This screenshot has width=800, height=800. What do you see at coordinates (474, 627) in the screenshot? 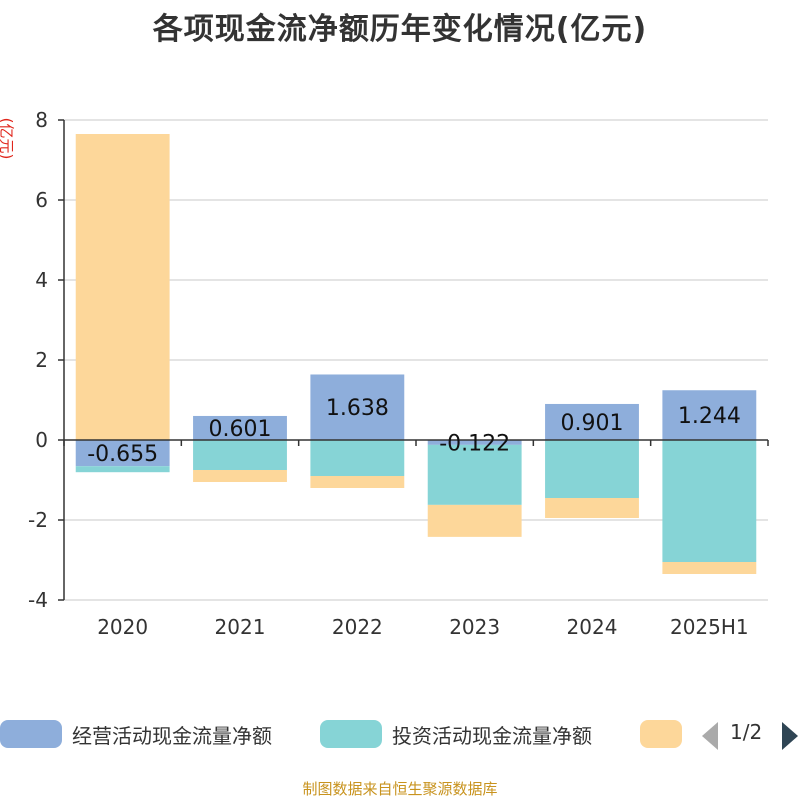
I see `x-tick-label: 2023` at bounding box center [474, 627].